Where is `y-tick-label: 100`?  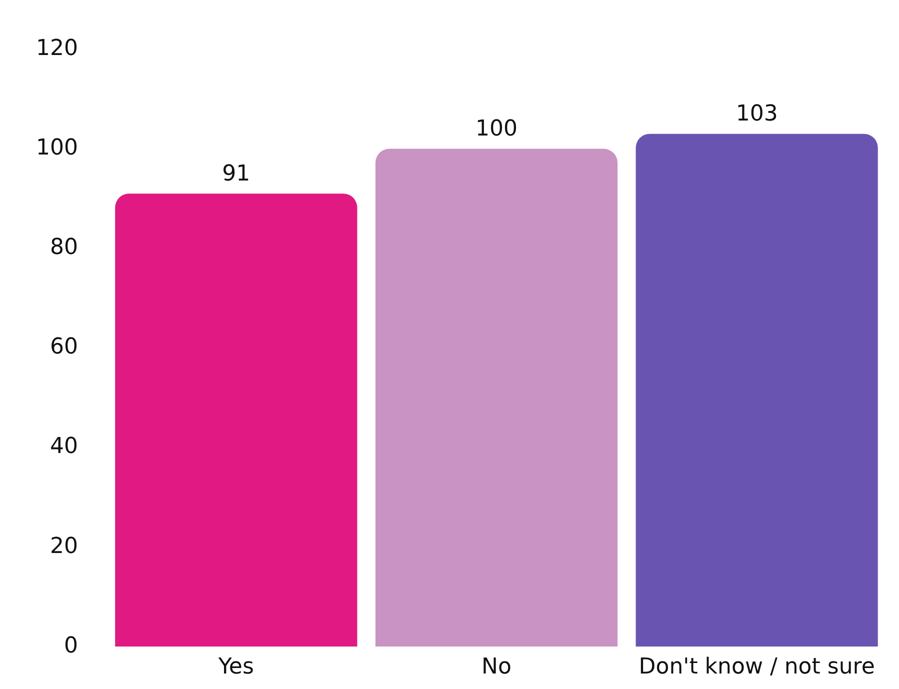 y-tick-label: 100 is located at coordinates (57, 147).